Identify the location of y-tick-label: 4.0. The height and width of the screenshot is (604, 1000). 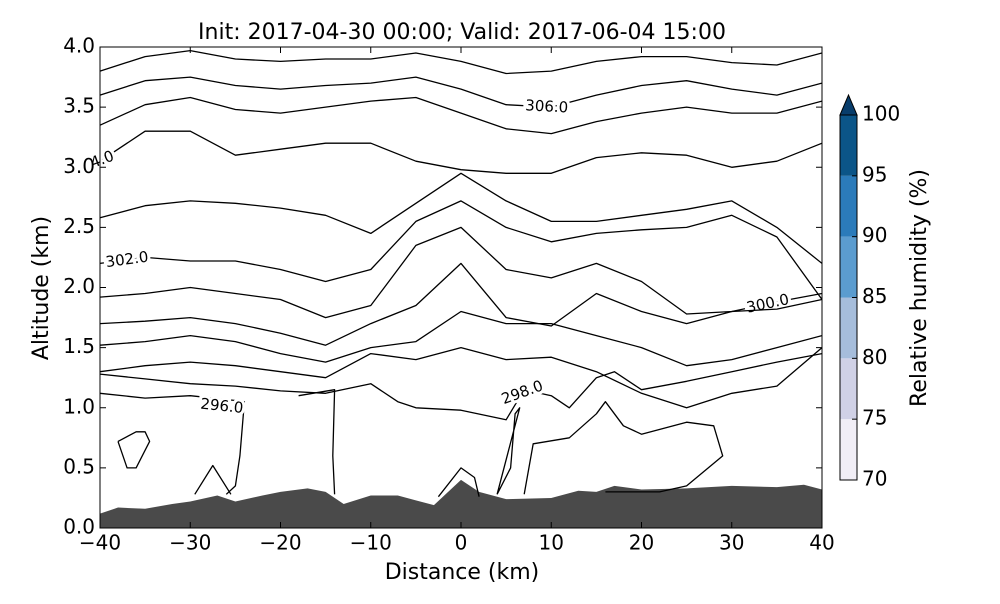
(79, 46).